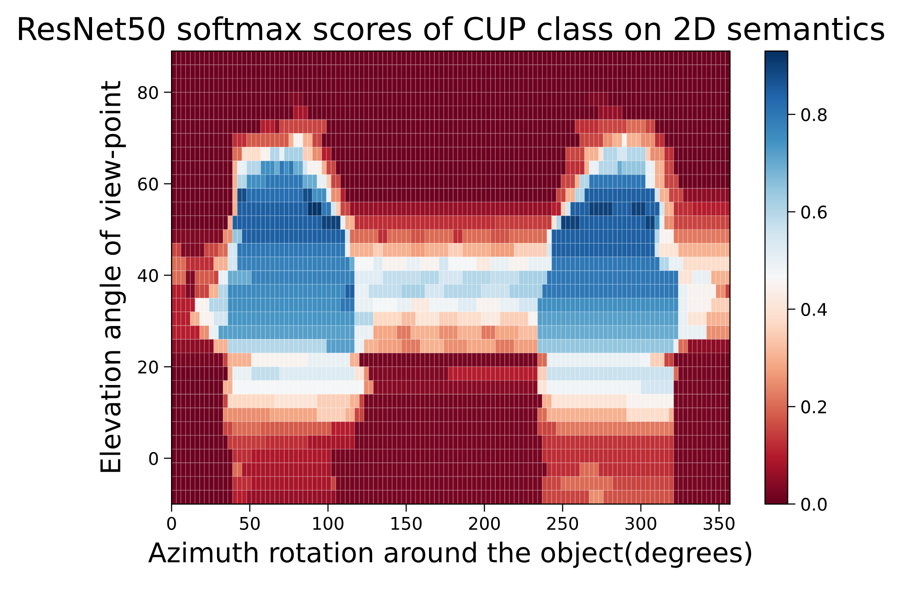  Describe the element at coordinates (813, 407) in the screenshot. I see `color-bar-label: 0.2` at that location.